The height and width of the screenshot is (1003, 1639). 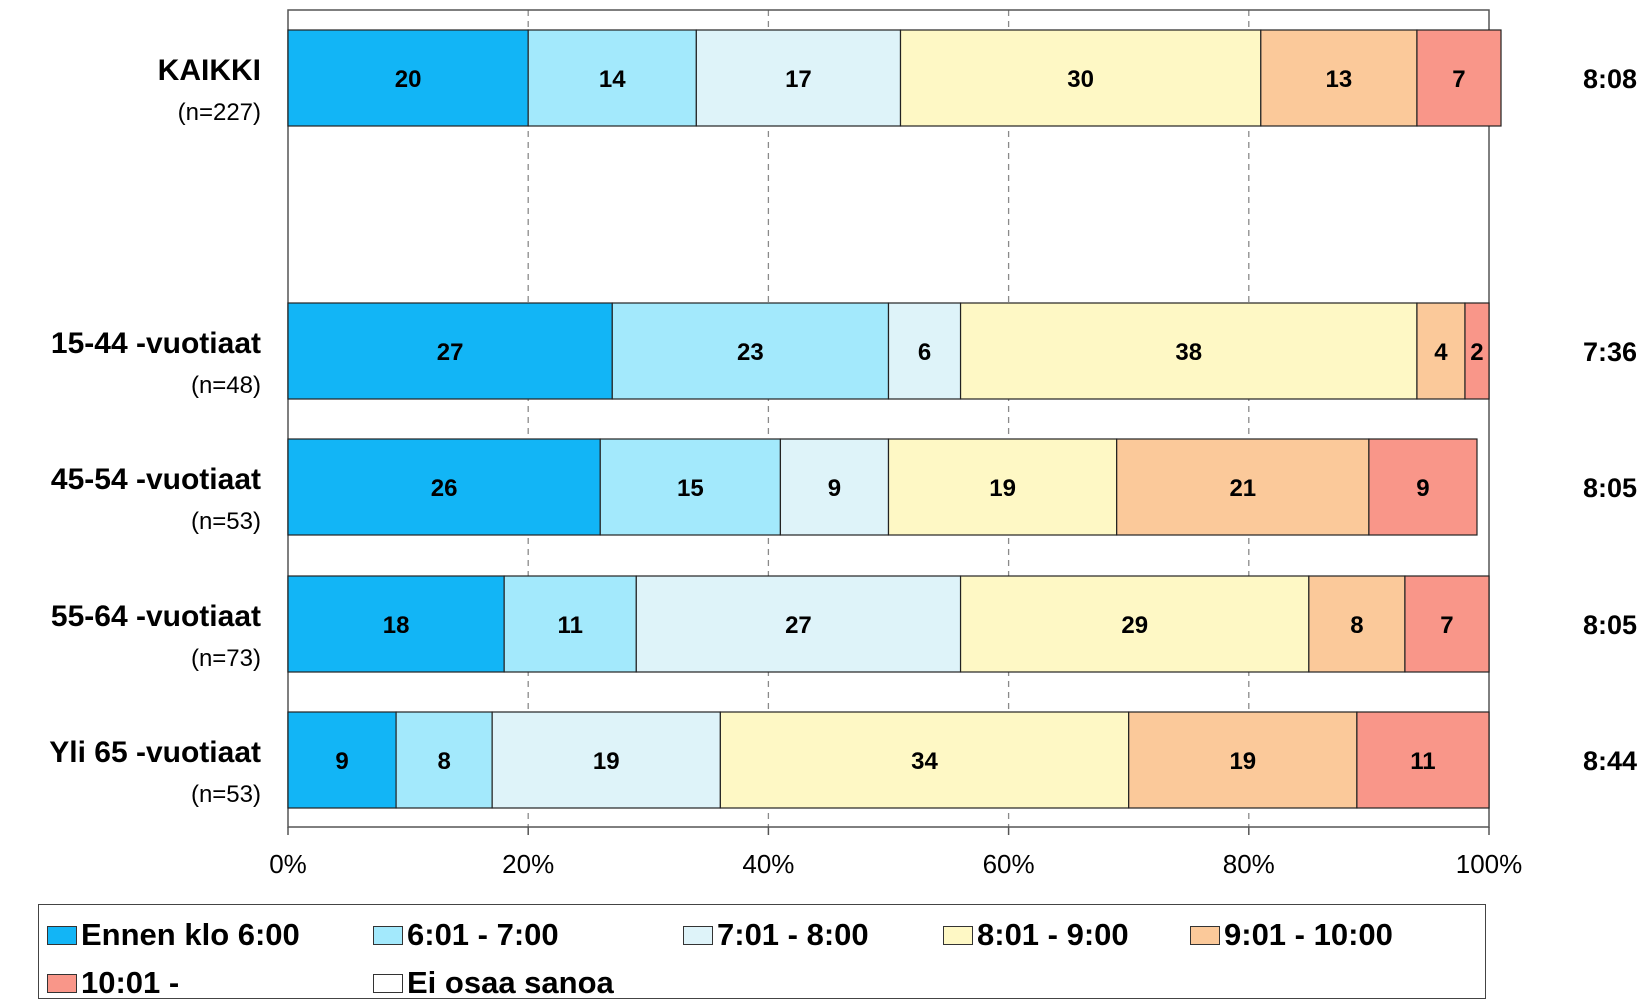 I want to click on legend-label: Ei osaa sanoa, so click(x=510, y=982).